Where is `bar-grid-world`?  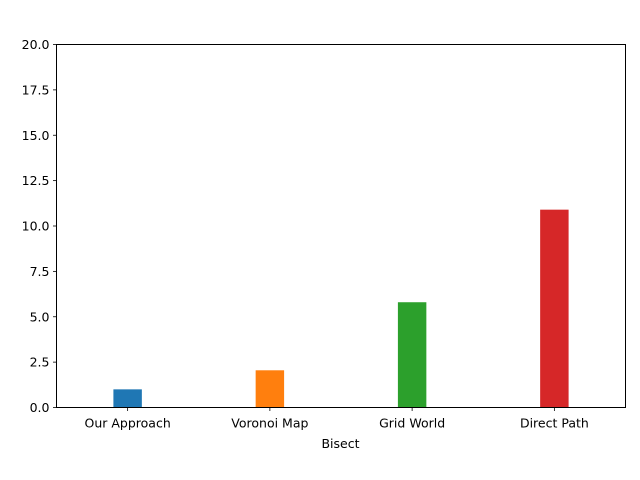
bar-grid-world is located at coordinates (412, 355).